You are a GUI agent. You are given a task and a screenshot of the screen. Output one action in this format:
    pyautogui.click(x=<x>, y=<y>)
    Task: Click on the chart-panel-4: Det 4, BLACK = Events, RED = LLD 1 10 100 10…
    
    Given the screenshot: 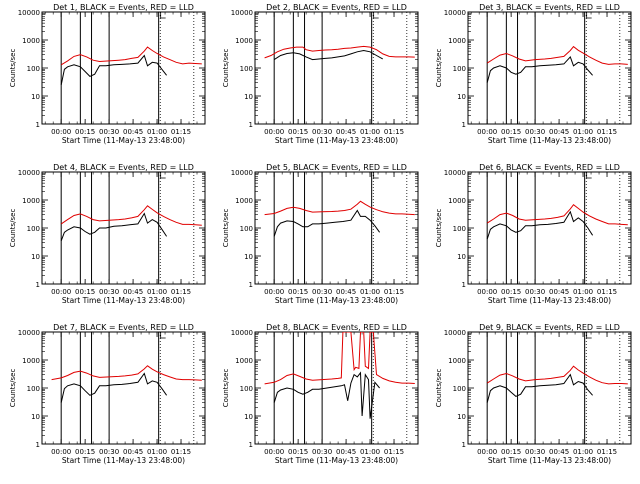 What is the action you would take?
    pyautogui.click(x=107, y=234)
    